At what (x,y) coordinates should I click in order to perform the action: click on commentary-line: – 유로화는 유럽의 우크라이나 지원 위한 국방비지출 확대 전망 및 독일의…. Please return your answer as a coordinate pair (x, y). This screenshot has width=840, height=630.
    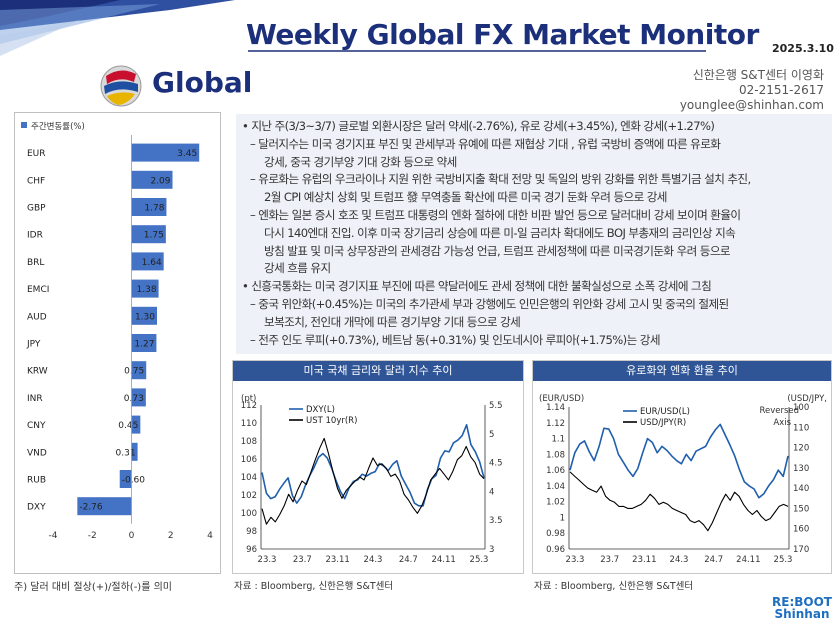
    Looking at the image, I should click on (500, 179).